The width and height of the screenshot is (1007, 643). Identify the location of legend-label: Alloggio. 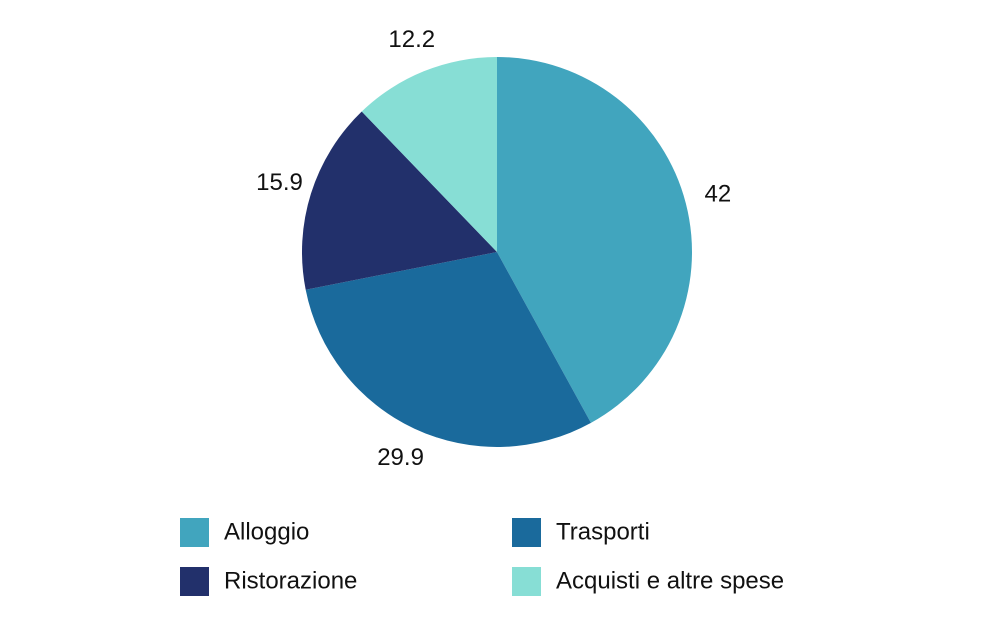
(266, 531).